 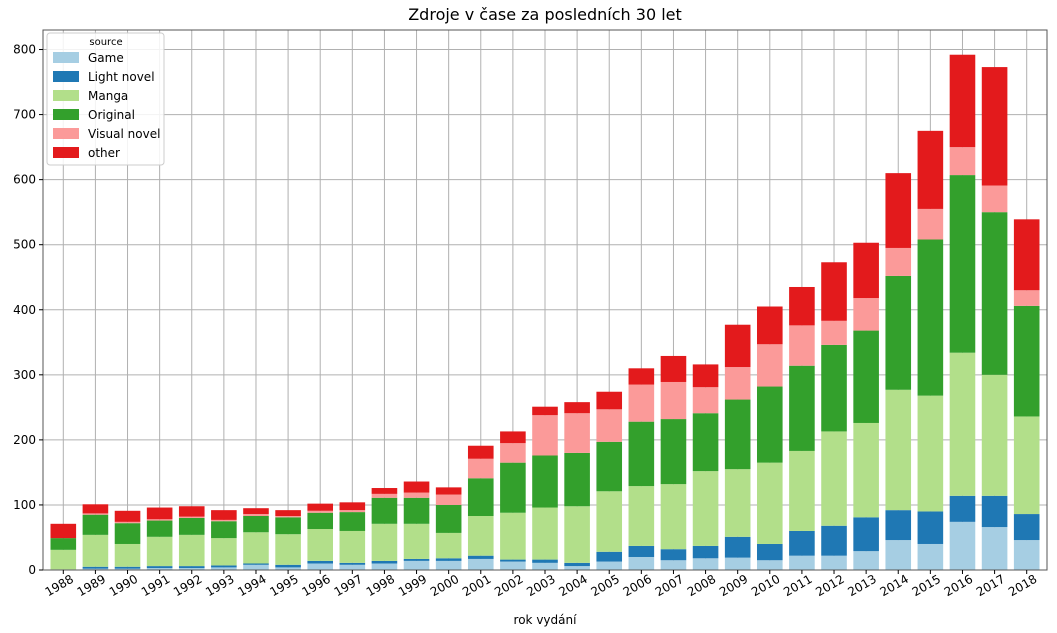 What do you see at coordinates (930, 224) in the screenshot?
I see `bar-visual-novel-2015` at bounding box center [930, 224].